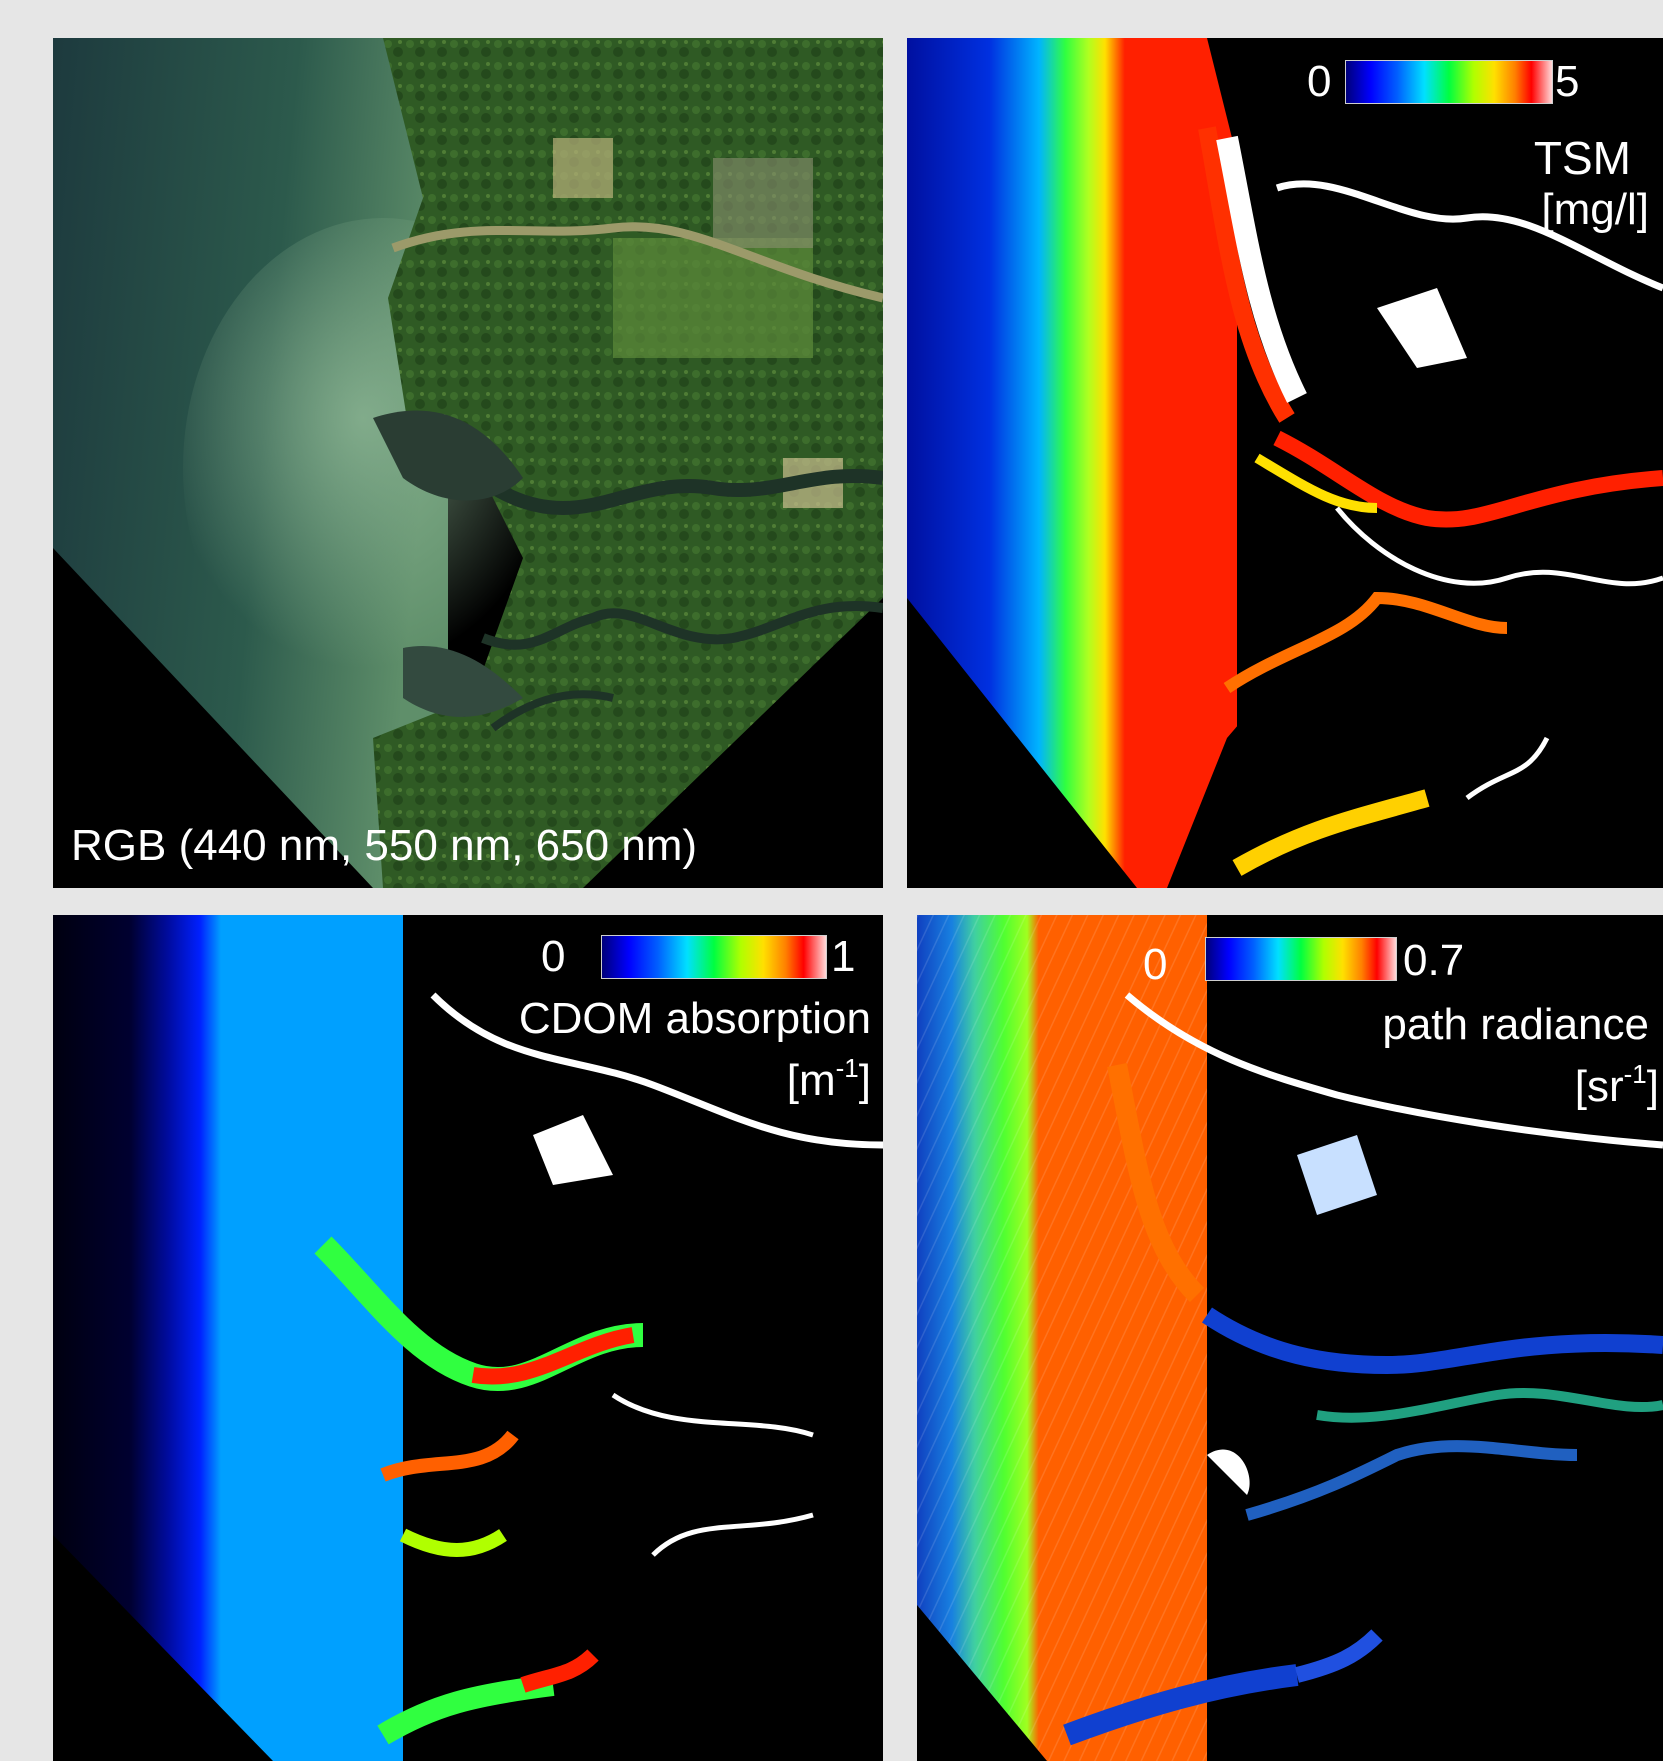 The height and width of the screenshot is (1761, 1663). Describe the element at coordinates (1595, 209) in the screenshot. I see `tsm-unit: [mg/l]` at that location.